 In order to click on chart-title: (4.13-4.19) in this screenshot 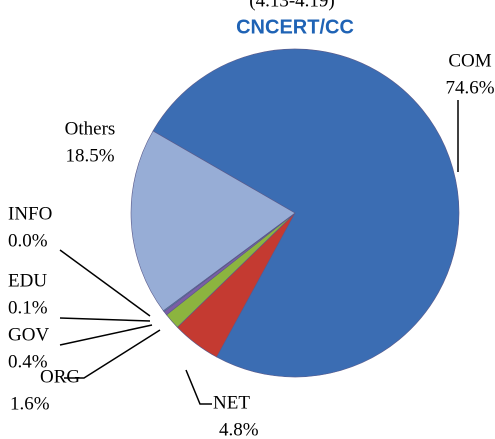, I will do `click(291, 5)`.